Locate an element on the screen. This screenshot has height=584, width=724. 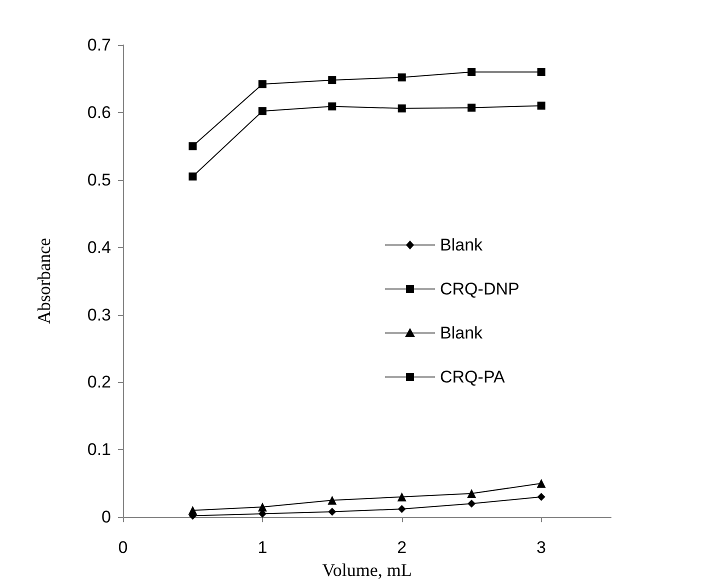
y-tick-label: 0.7 is located at coordinates (99, 45).